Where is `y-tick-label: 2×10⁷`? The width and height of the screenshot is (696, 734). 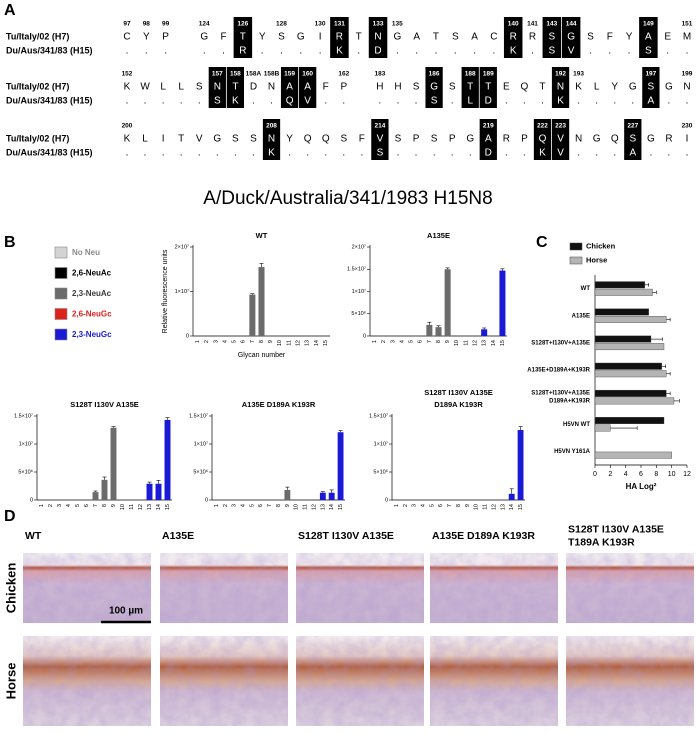 y-tick-label: 2×10⁷ is located at coordinates (359, 246).